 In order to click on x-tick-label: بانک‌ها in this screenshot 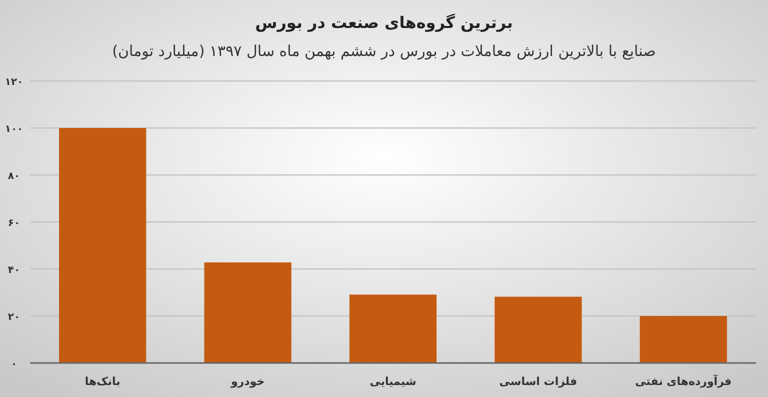, I will do `click(102, 381)`.